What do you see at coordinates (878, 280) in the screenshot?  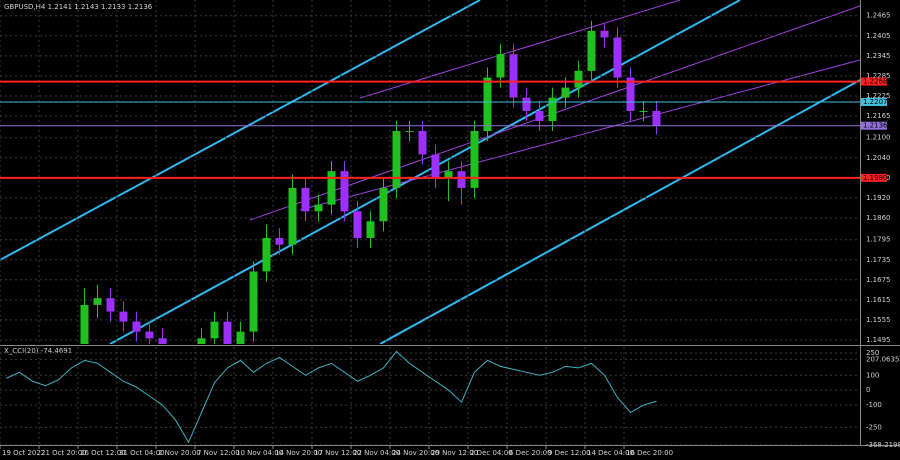 I see `y-tick-label: 1.1675` at bounding box center [878, 280].